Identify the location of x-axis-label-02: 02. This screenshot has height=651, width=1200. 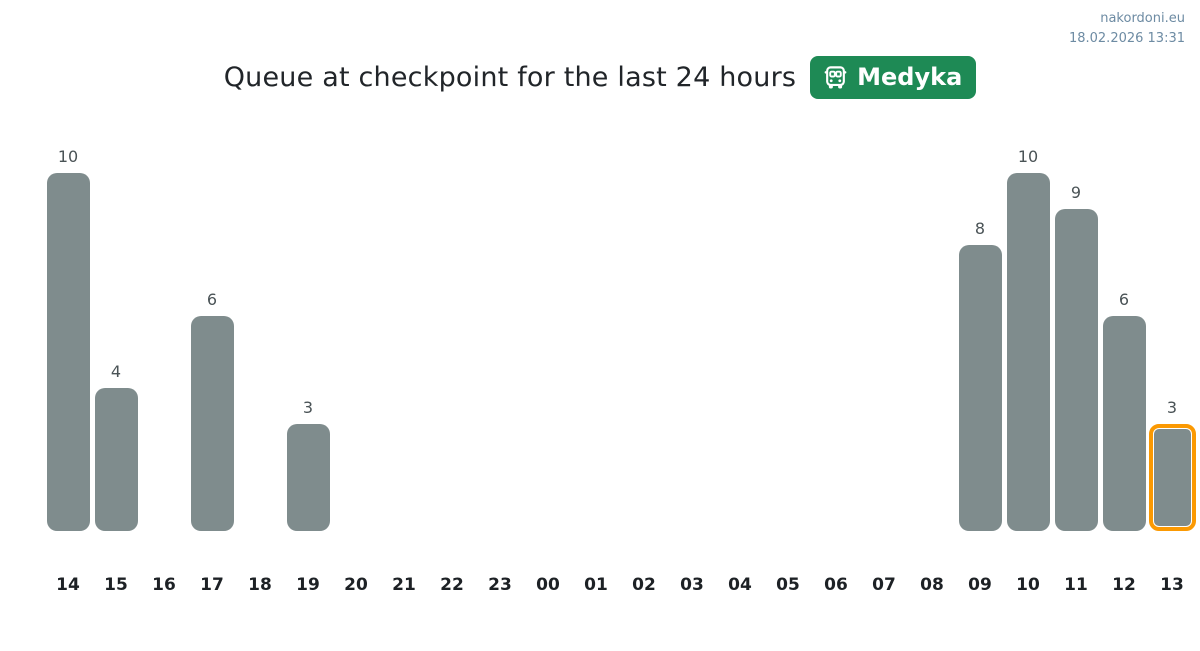
(644, 585).